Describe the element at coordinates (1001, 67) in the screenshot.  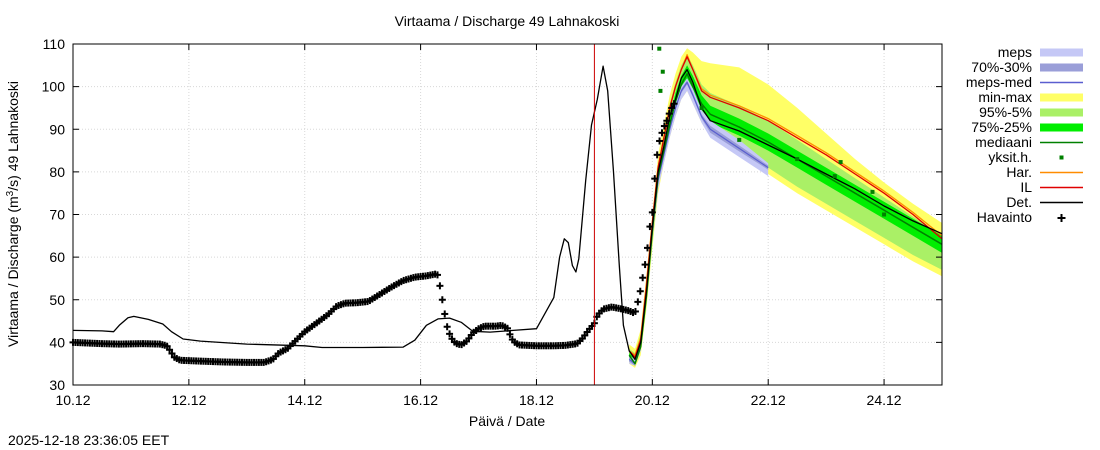
I see `legend-label-meps7030: 70%-30%` at that location.